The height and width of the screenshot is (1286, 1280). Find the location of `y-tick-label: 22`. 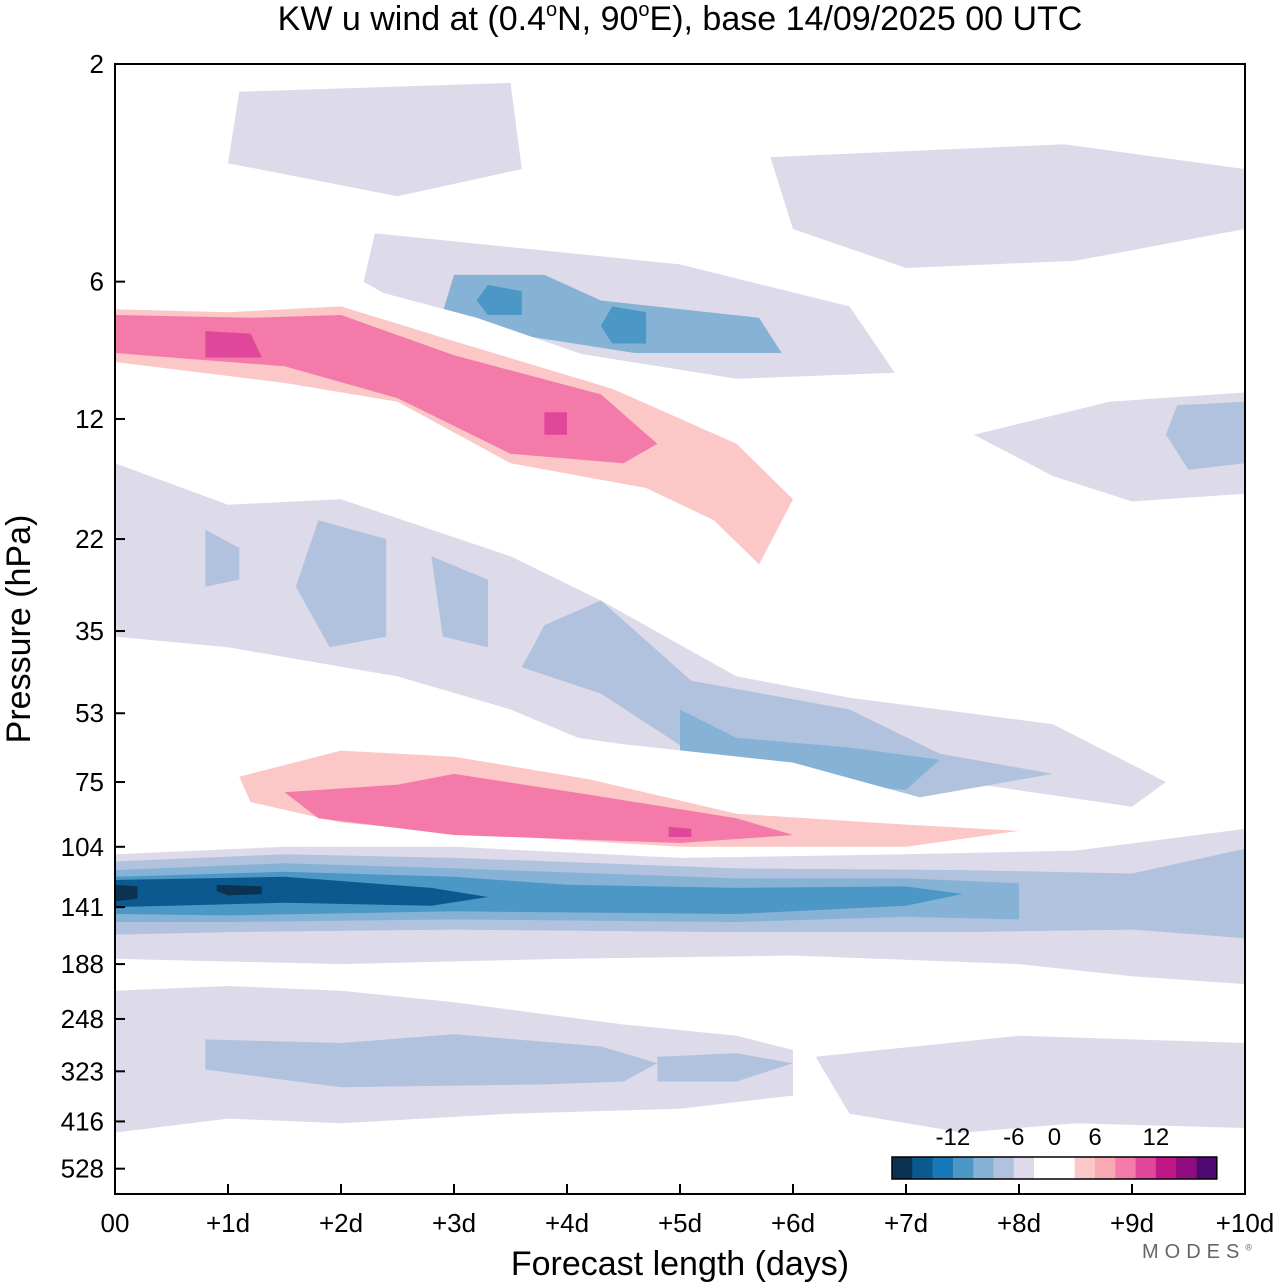

y-tick-label: 22 is located at coordinates (89, 539).